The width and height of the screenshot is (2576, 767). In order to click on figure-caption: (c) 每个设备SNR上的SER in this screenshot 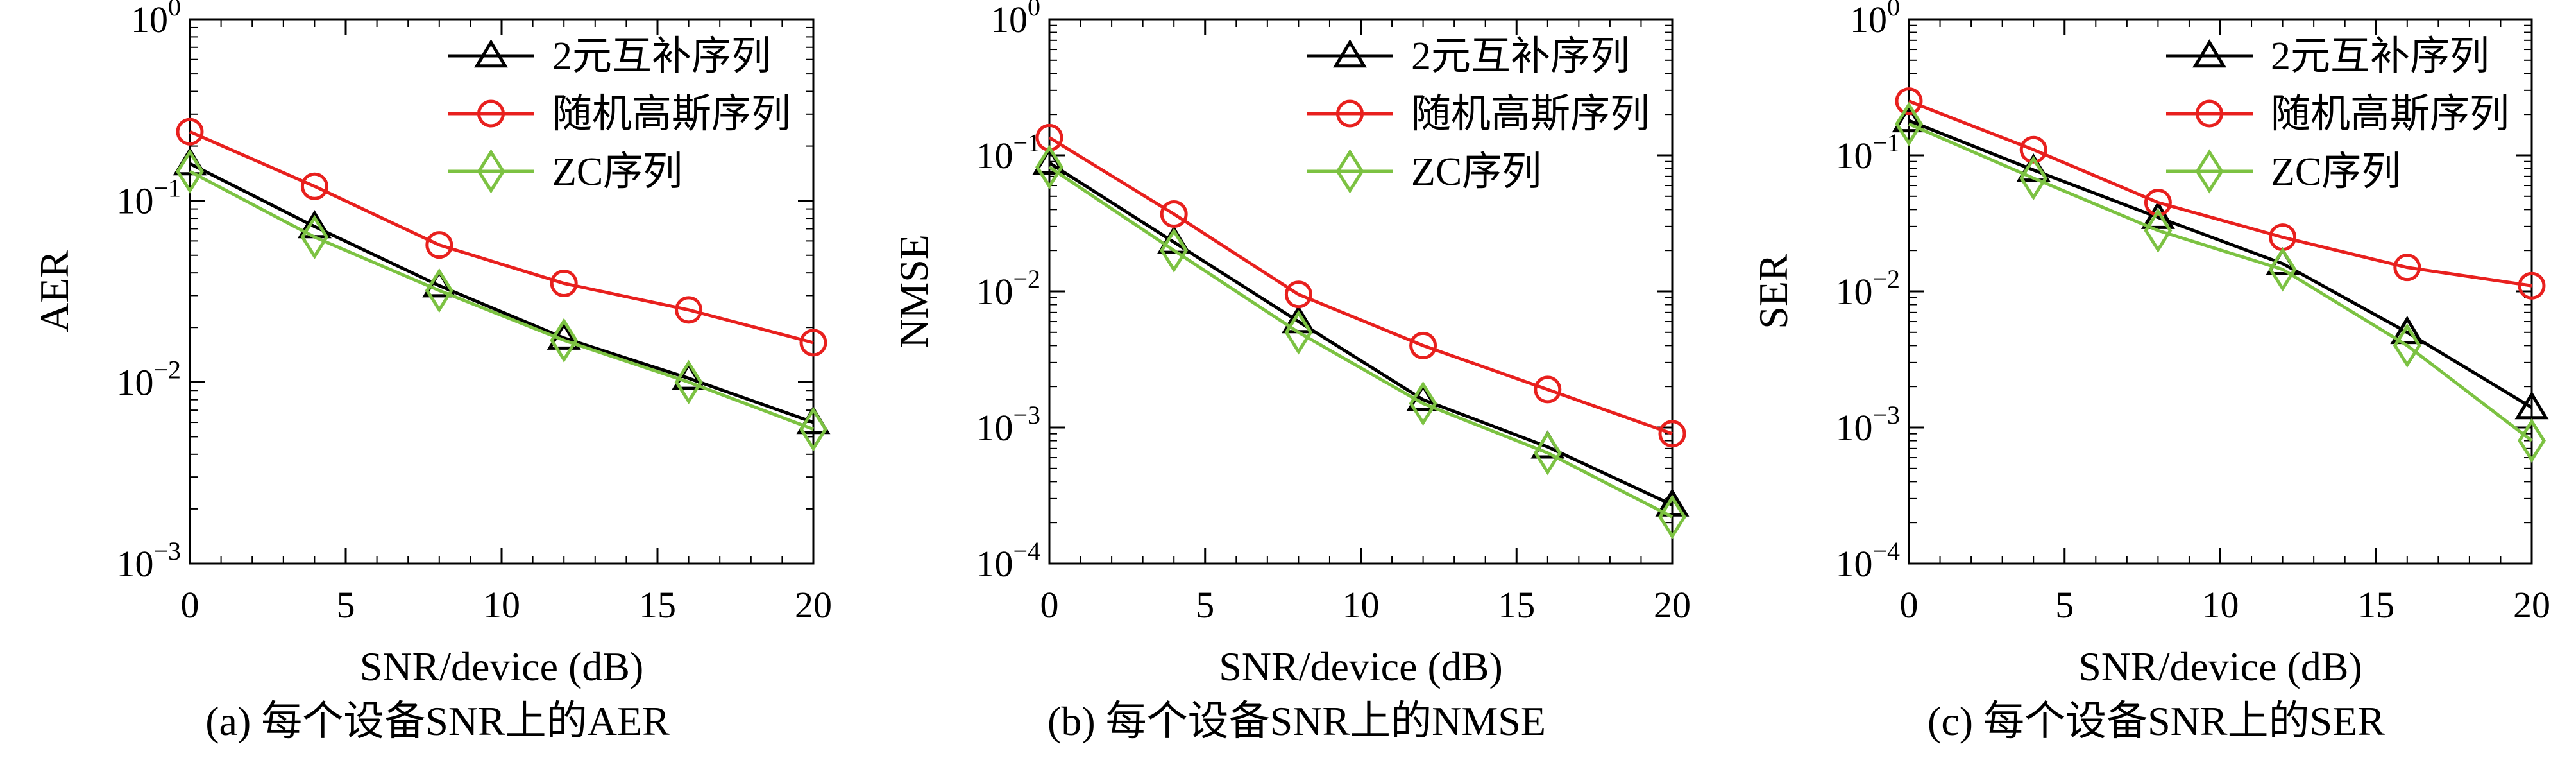, I will do `click(2156, 721)`.